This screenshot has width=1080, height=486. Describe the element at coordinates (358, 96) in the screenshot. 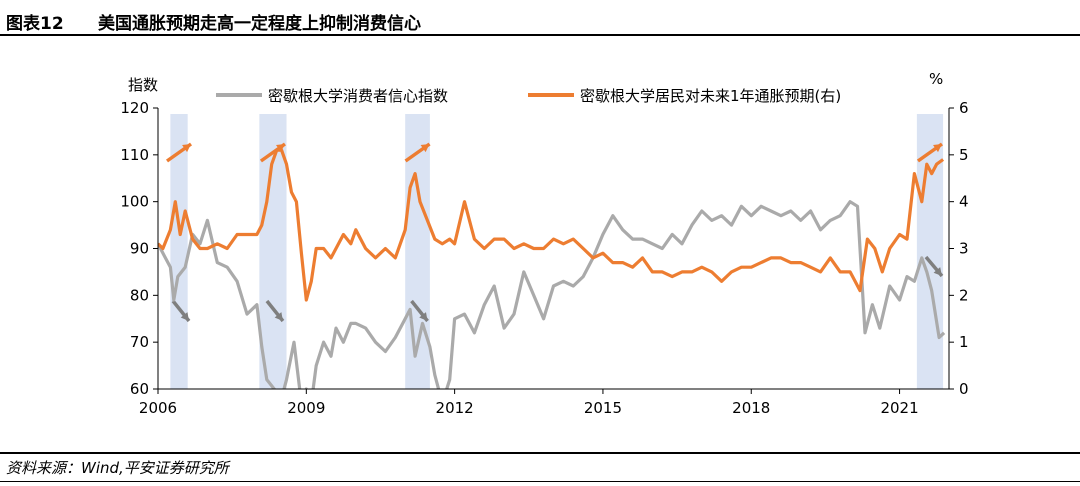

I see `legend-label-sentiment: 密歇根大学消费者信心指数` at that location.